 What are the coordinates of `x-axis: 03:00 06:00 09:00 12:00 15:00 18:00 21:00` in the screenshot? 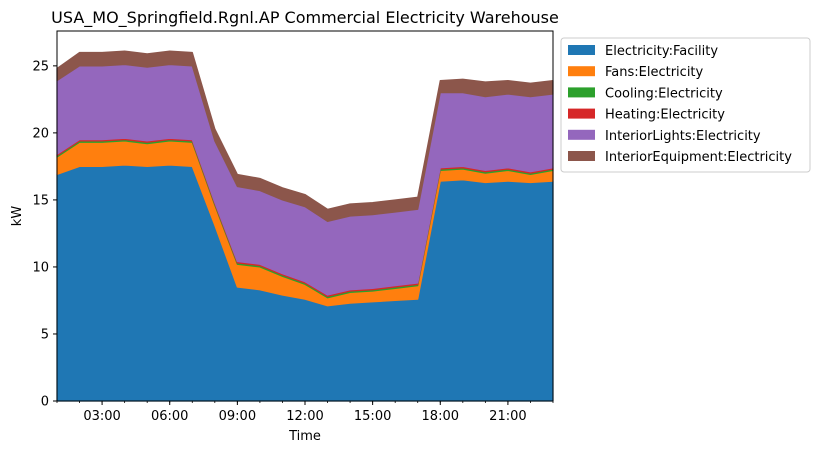 It's located at (305, 412).